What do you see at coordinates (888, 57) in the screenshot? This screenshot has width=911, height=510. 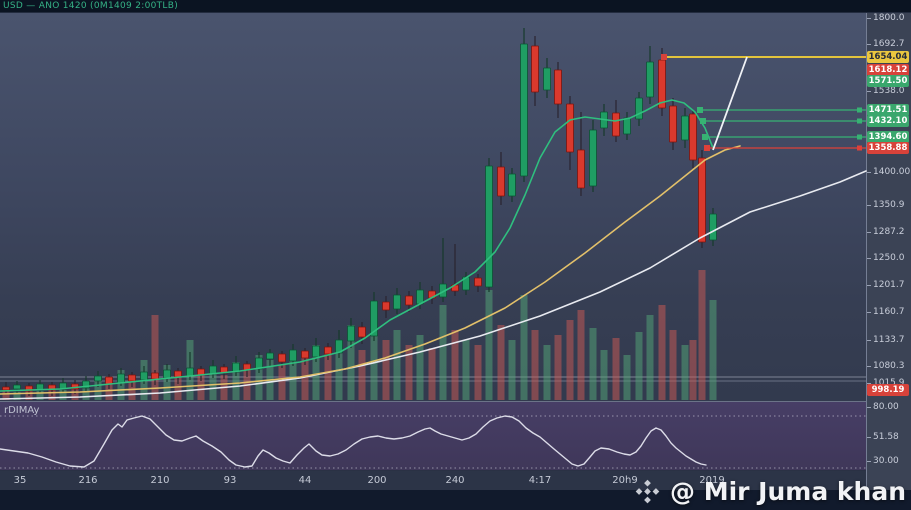 I see `price-badge: 1654.04` at bounding box center [888, 57].